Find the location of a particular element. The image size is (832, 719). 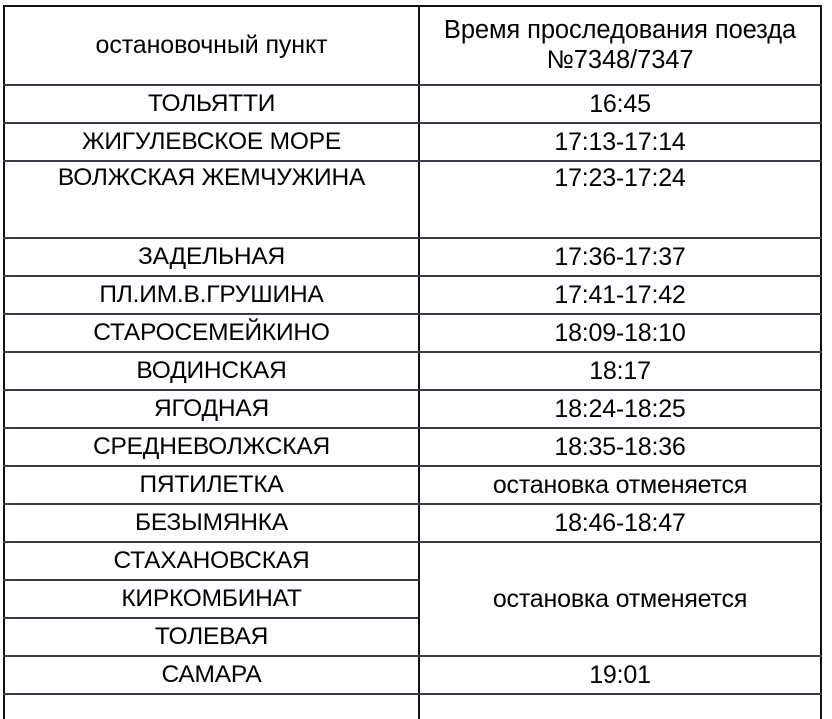

stop-time-cell: 18:09-18:10 is located at coordinates (620, 333).